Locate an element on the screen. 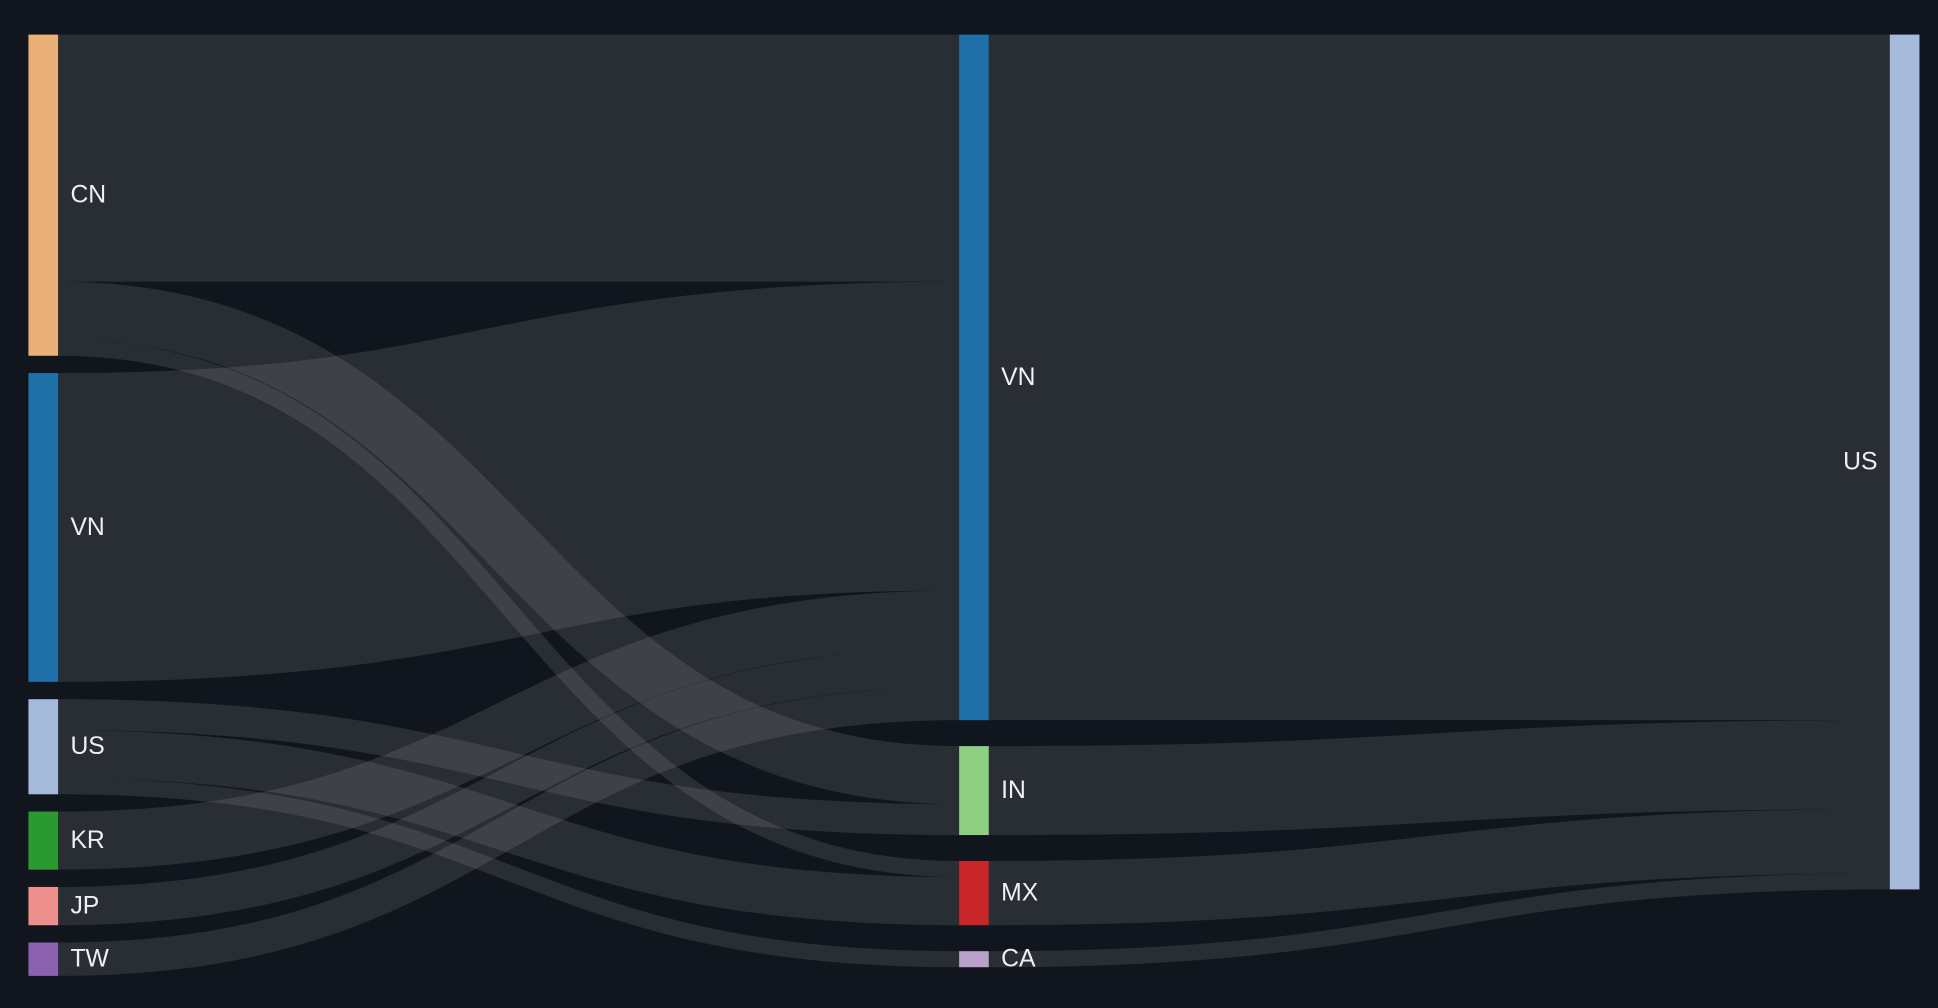  link-us-to-in is located at coordinates (509, 767).